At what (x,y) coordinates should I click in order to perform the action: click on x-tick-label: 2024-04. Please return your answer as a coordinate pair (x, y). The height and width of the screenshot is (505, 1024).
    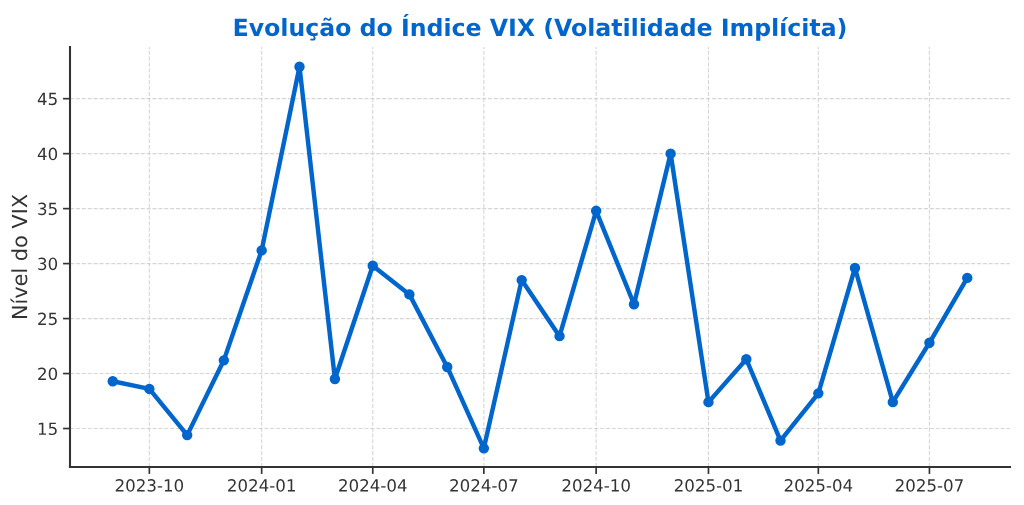
    Looking at the image, I should click on (373, 485).